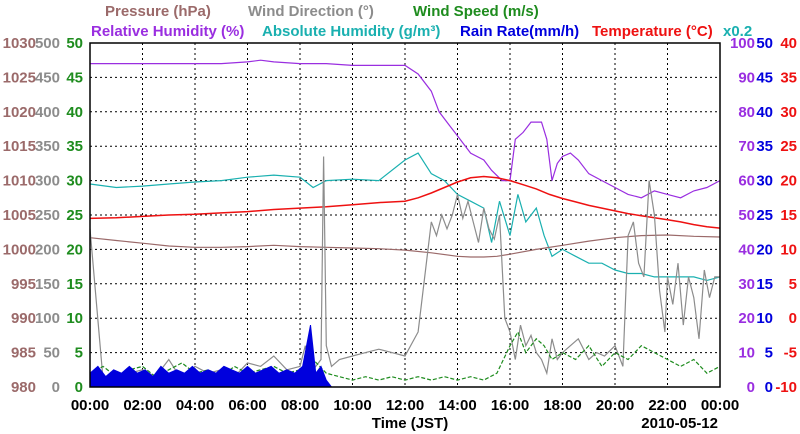 The image size is (800, 434). What do you see at coordinates (405, 405) in the screenshot?
I see `x-tick: 12:00` at bounding box center [405, 405].